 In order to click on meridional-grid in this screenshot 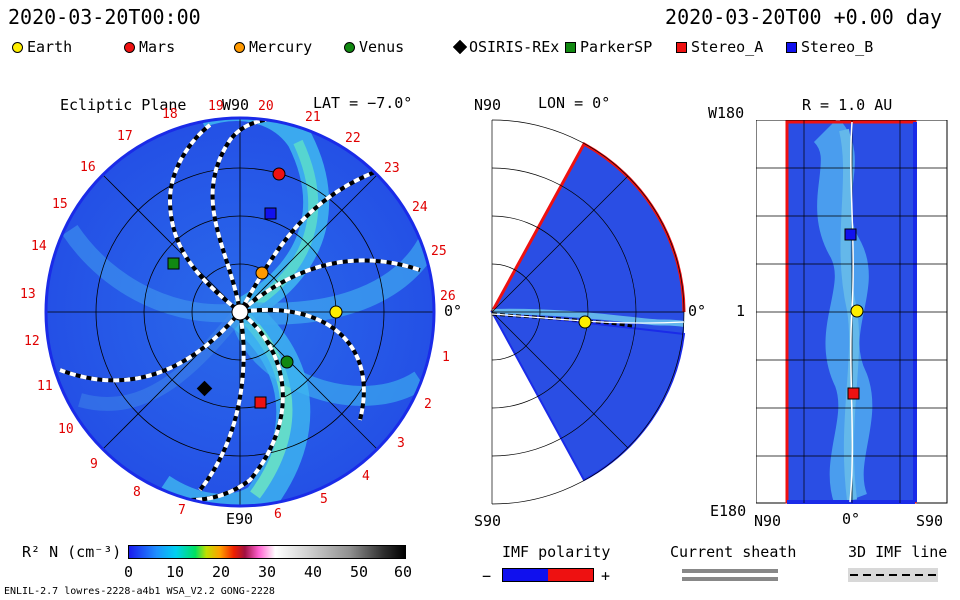, I will do `click(588, 312)`.